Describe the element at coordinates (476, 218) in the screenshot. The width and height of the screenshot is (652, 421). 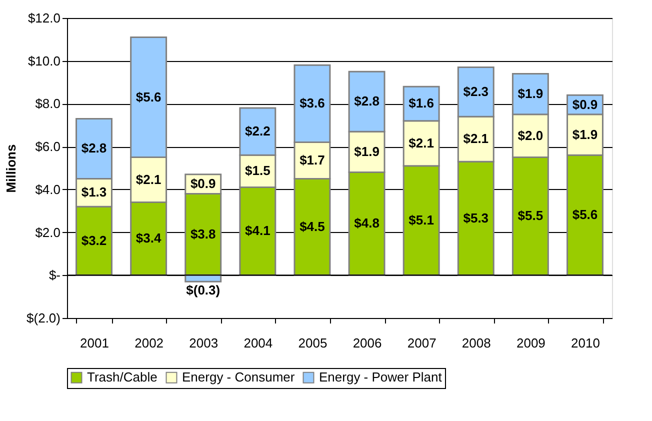
I see `data-label: $5.3` at that location.